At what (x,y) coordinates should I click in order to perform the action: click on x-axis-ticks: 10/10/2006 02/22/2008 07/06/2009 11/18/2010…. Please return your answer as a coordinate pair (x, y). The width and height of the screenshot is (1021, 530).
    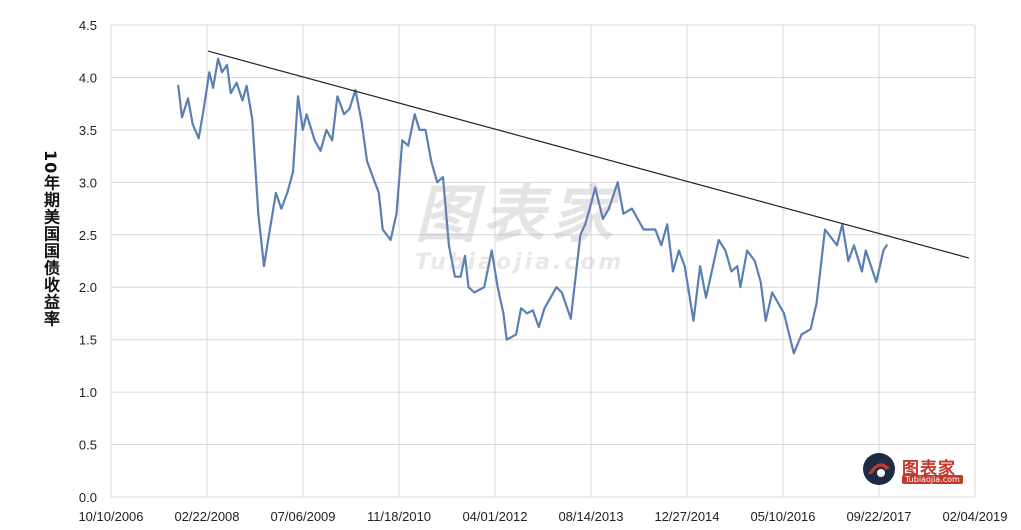
    Looking at the image, I should click on (542, 516).